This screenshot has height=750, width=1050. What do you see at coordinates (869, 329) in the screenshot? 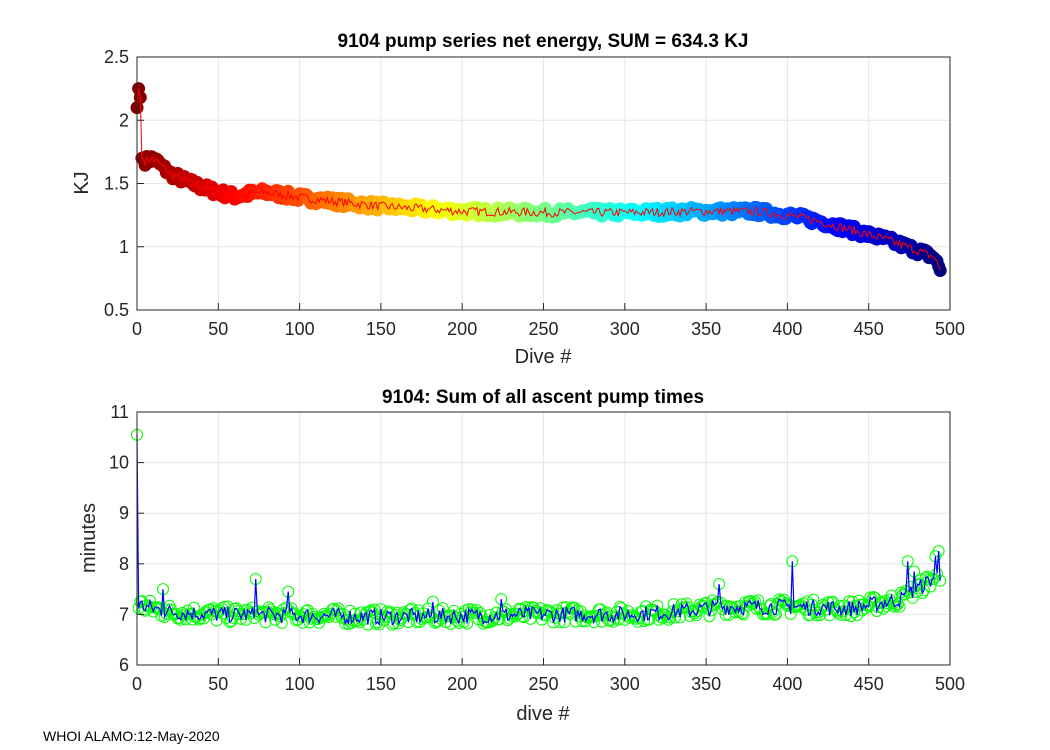
I see `energy-xtick-label: 450` at bounding box center [869, 329].